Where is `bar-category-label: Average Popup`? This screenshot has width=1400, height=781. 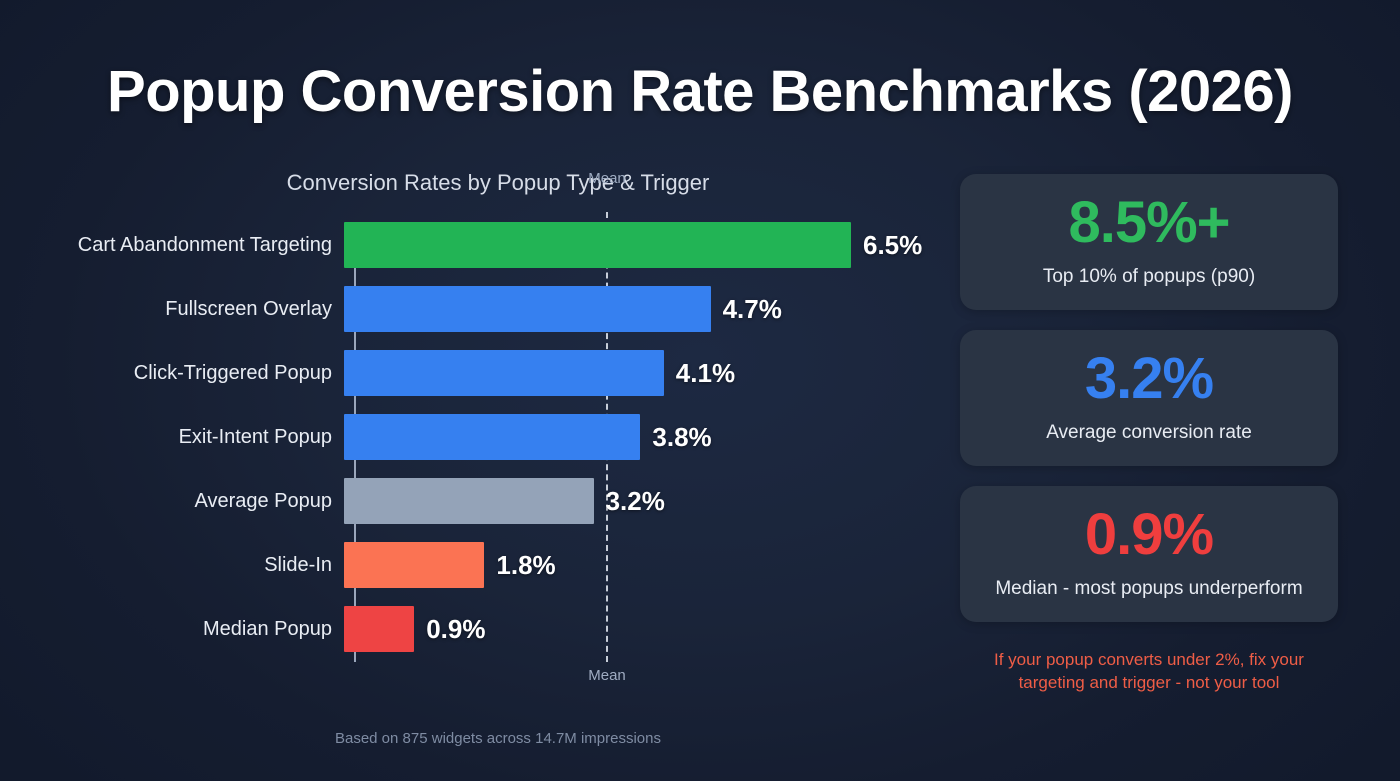
bar-category-label: Average Popup is located at coordinates (263, 500).